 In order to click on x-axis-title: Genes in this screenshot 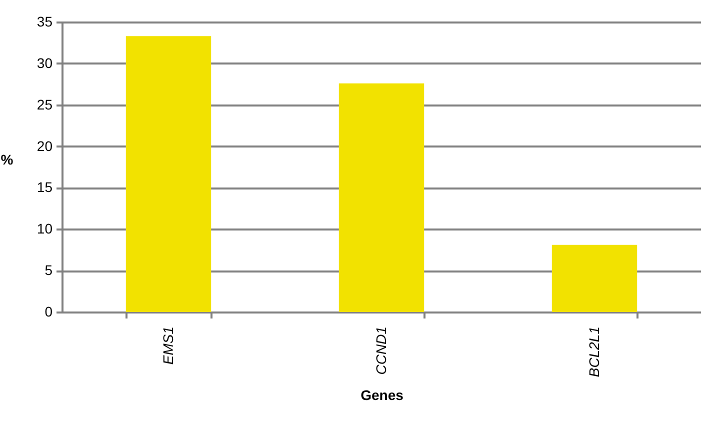, I will do `click(382, 395)`.